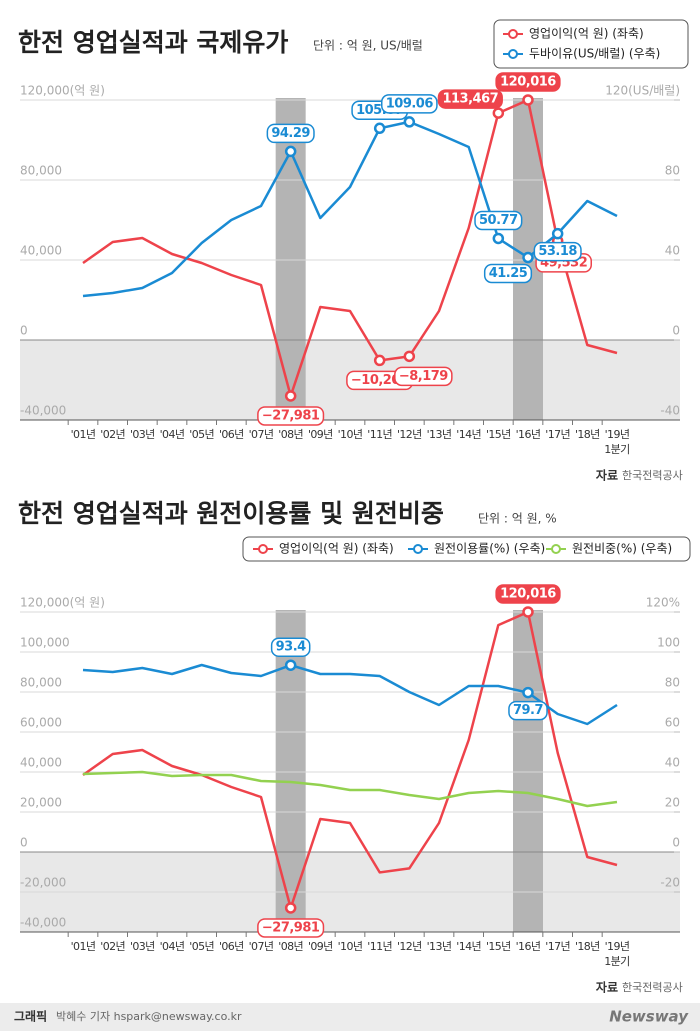  I want to click on chart-subtitle: 단위 : 억 원, US/배럴, so click(368, 46).